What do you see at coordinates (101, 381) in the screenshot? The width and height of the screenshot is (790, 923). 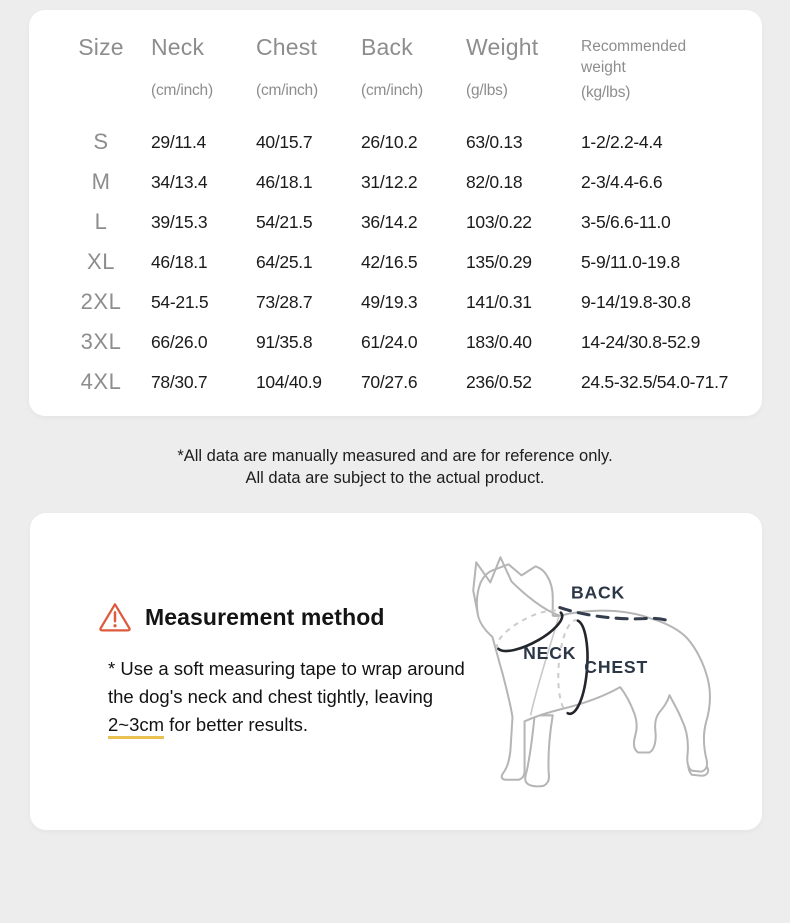 I see `size-cell: 4XL` at bounding box center [101, 381].